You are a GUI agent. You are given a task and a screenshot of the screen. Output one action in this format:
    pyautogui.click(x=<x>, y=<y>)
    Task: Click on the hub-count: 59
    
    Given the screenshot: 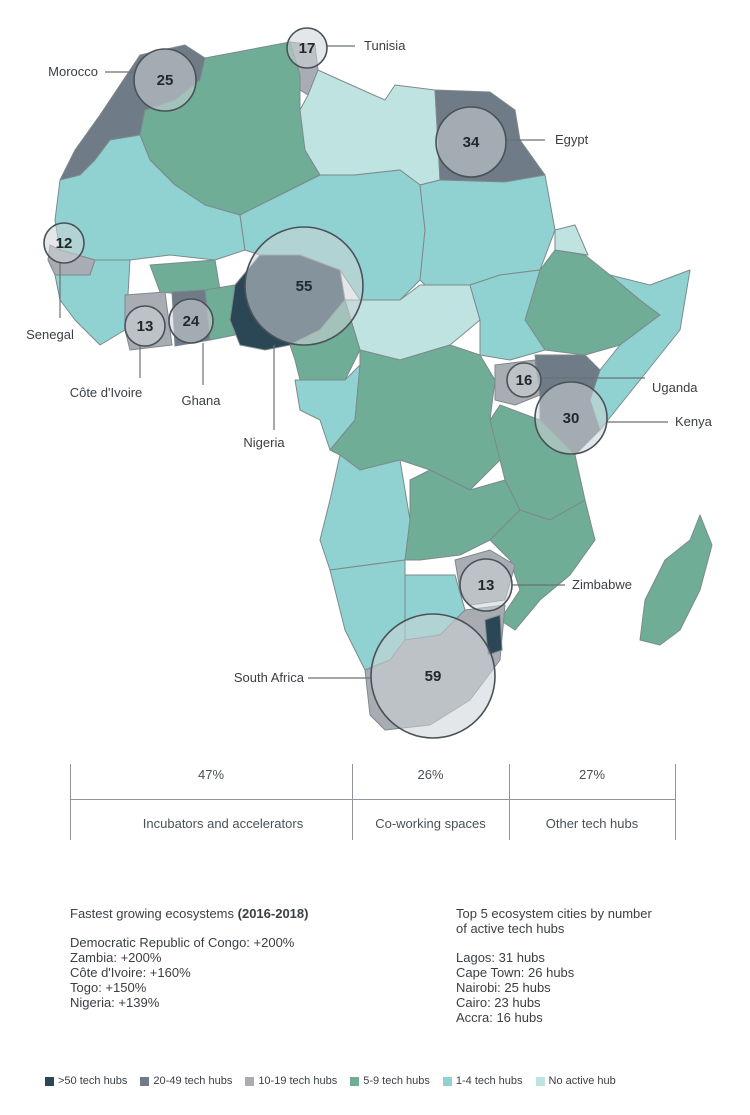 What is the action you would take?
    pyautogui.click(x=433, y=676)
    